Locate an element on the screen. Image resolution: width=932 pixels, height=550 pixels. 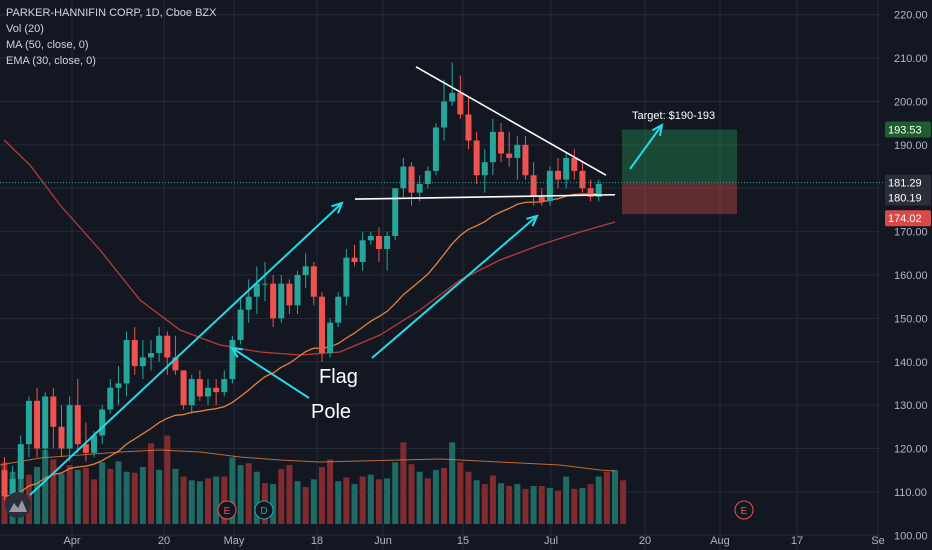
x-tick-label: 15 is located at coordinates (463, 541).